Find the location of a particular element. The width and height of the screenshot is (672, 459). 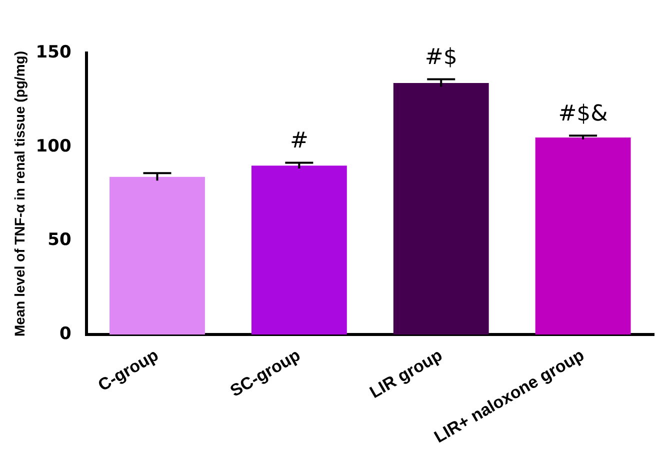

annotation: #$ is located at coordinates (441, 57).